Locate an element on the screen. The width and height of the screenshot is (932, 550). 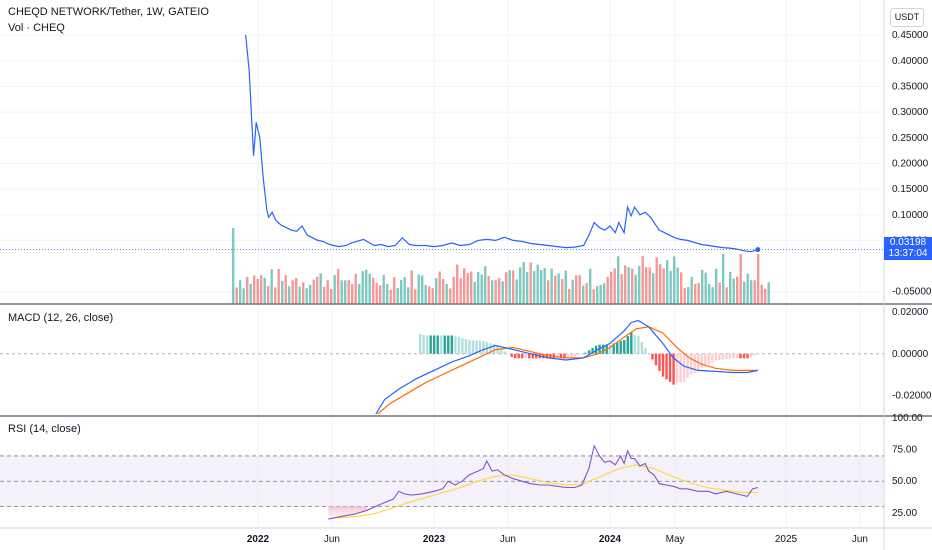
x-tick-label: Jun is located at coordinates (332, 539).